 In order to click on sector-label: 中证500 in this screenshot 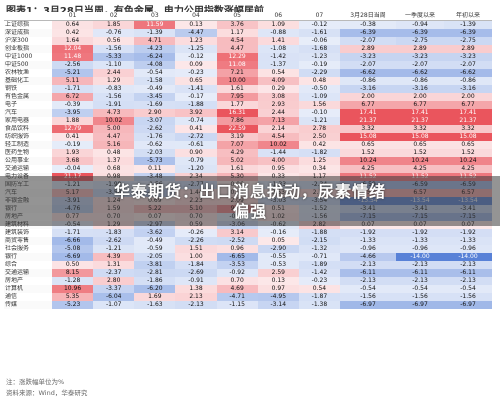, I will do `click(28, 65)`.